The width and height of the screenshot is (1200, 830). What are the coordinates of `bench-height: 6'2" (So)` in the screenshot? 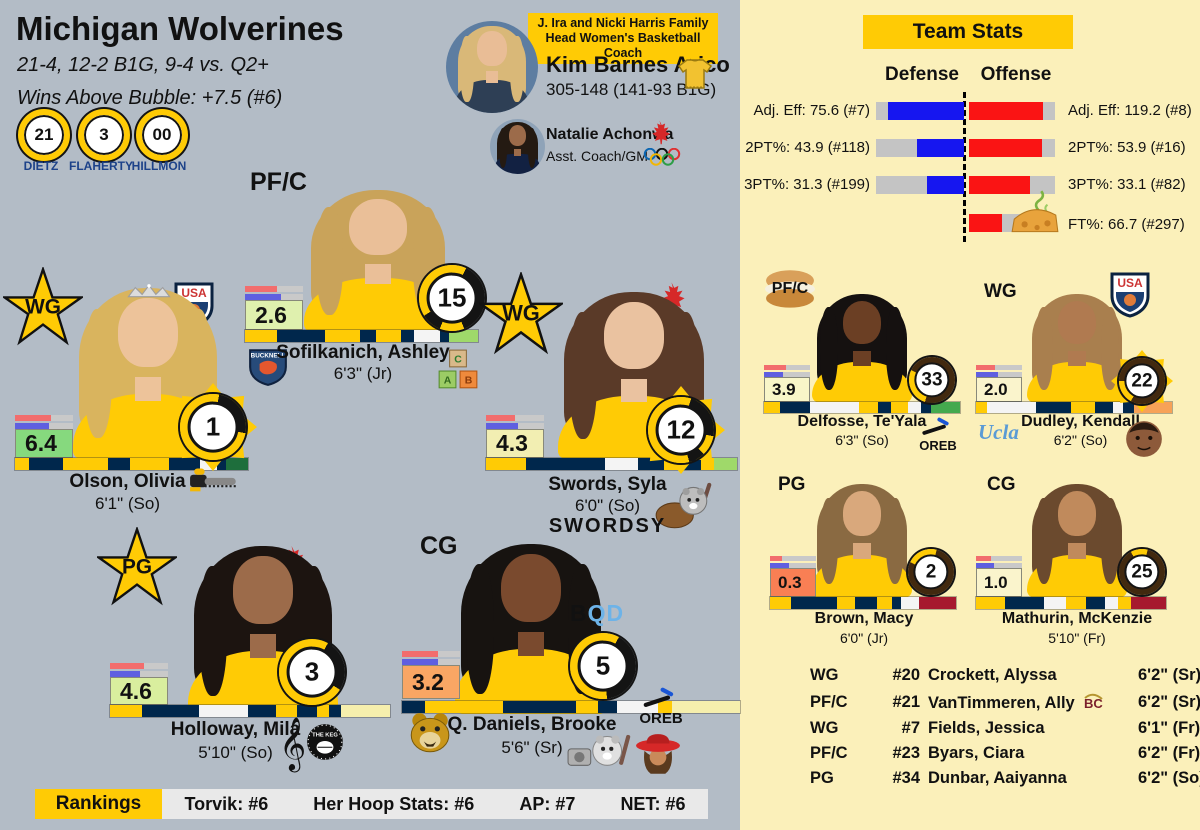 It's located at (1169, 778).